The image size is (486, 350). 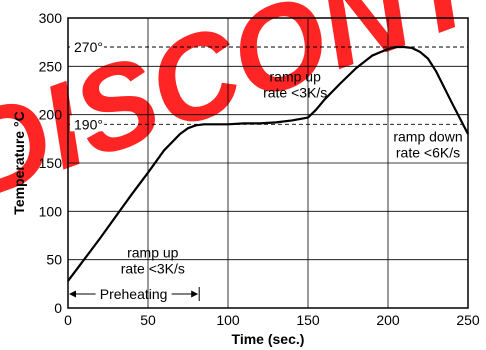 I want to click on y-tick-label: 100, so click(x=51, y=211).